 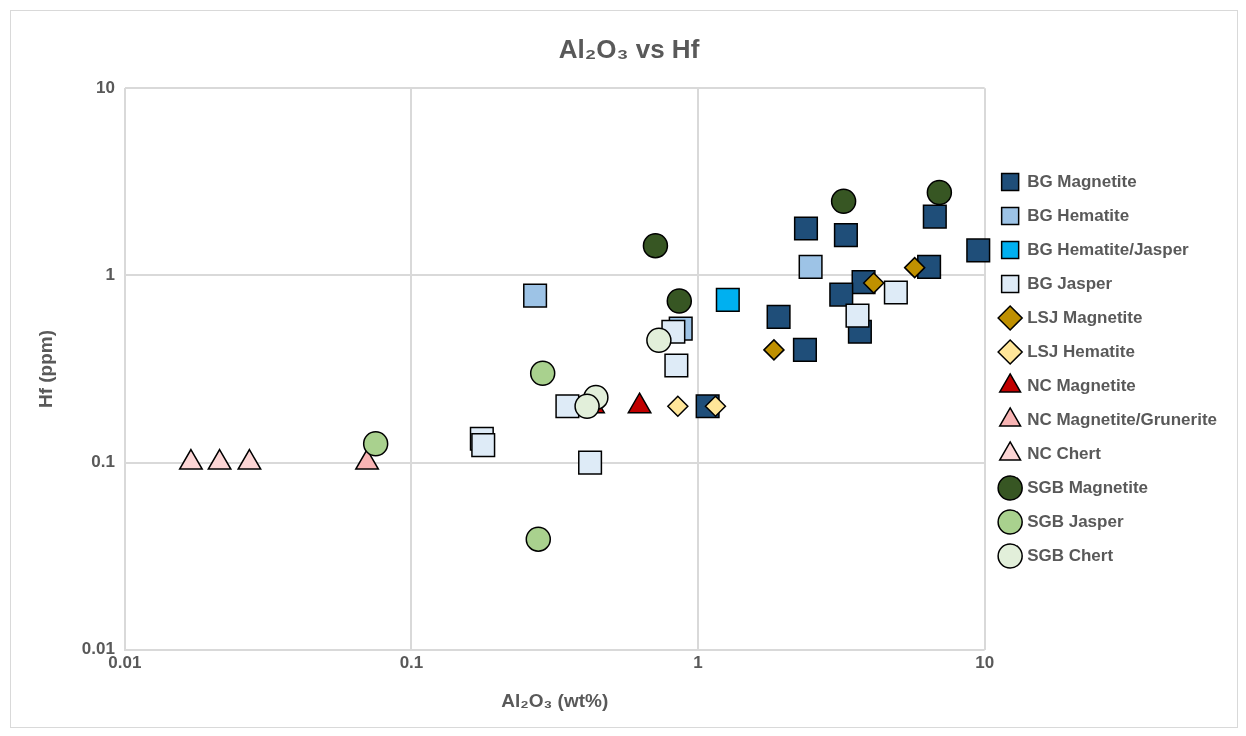 What do you see at coordinates (110, 275) in the screenshot?
I see `y-tick-label: 1` at bounding box center [110, 275].